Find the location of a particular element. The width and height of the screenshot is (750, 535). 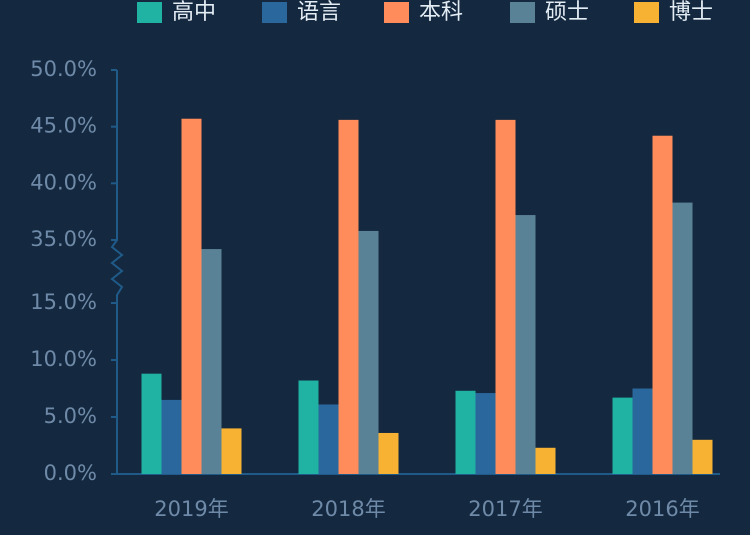

legend-label: 高中 is located at coordinates (194, 12).